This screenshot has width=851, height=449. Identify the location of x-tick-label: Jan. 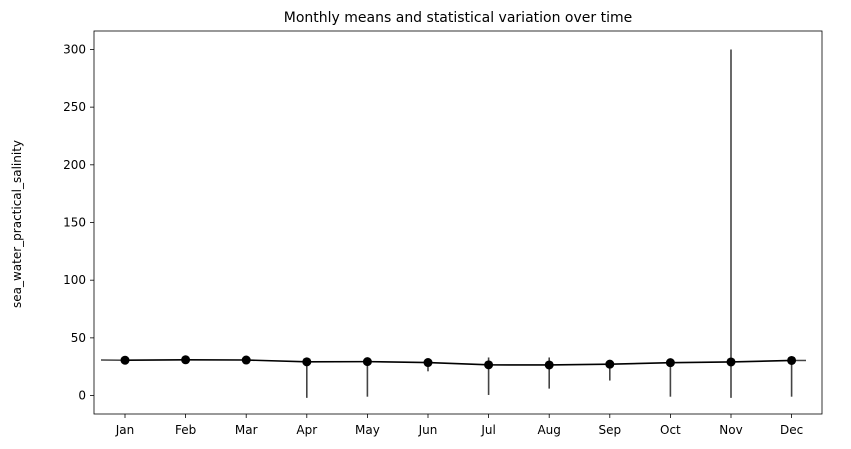
(125, 430).